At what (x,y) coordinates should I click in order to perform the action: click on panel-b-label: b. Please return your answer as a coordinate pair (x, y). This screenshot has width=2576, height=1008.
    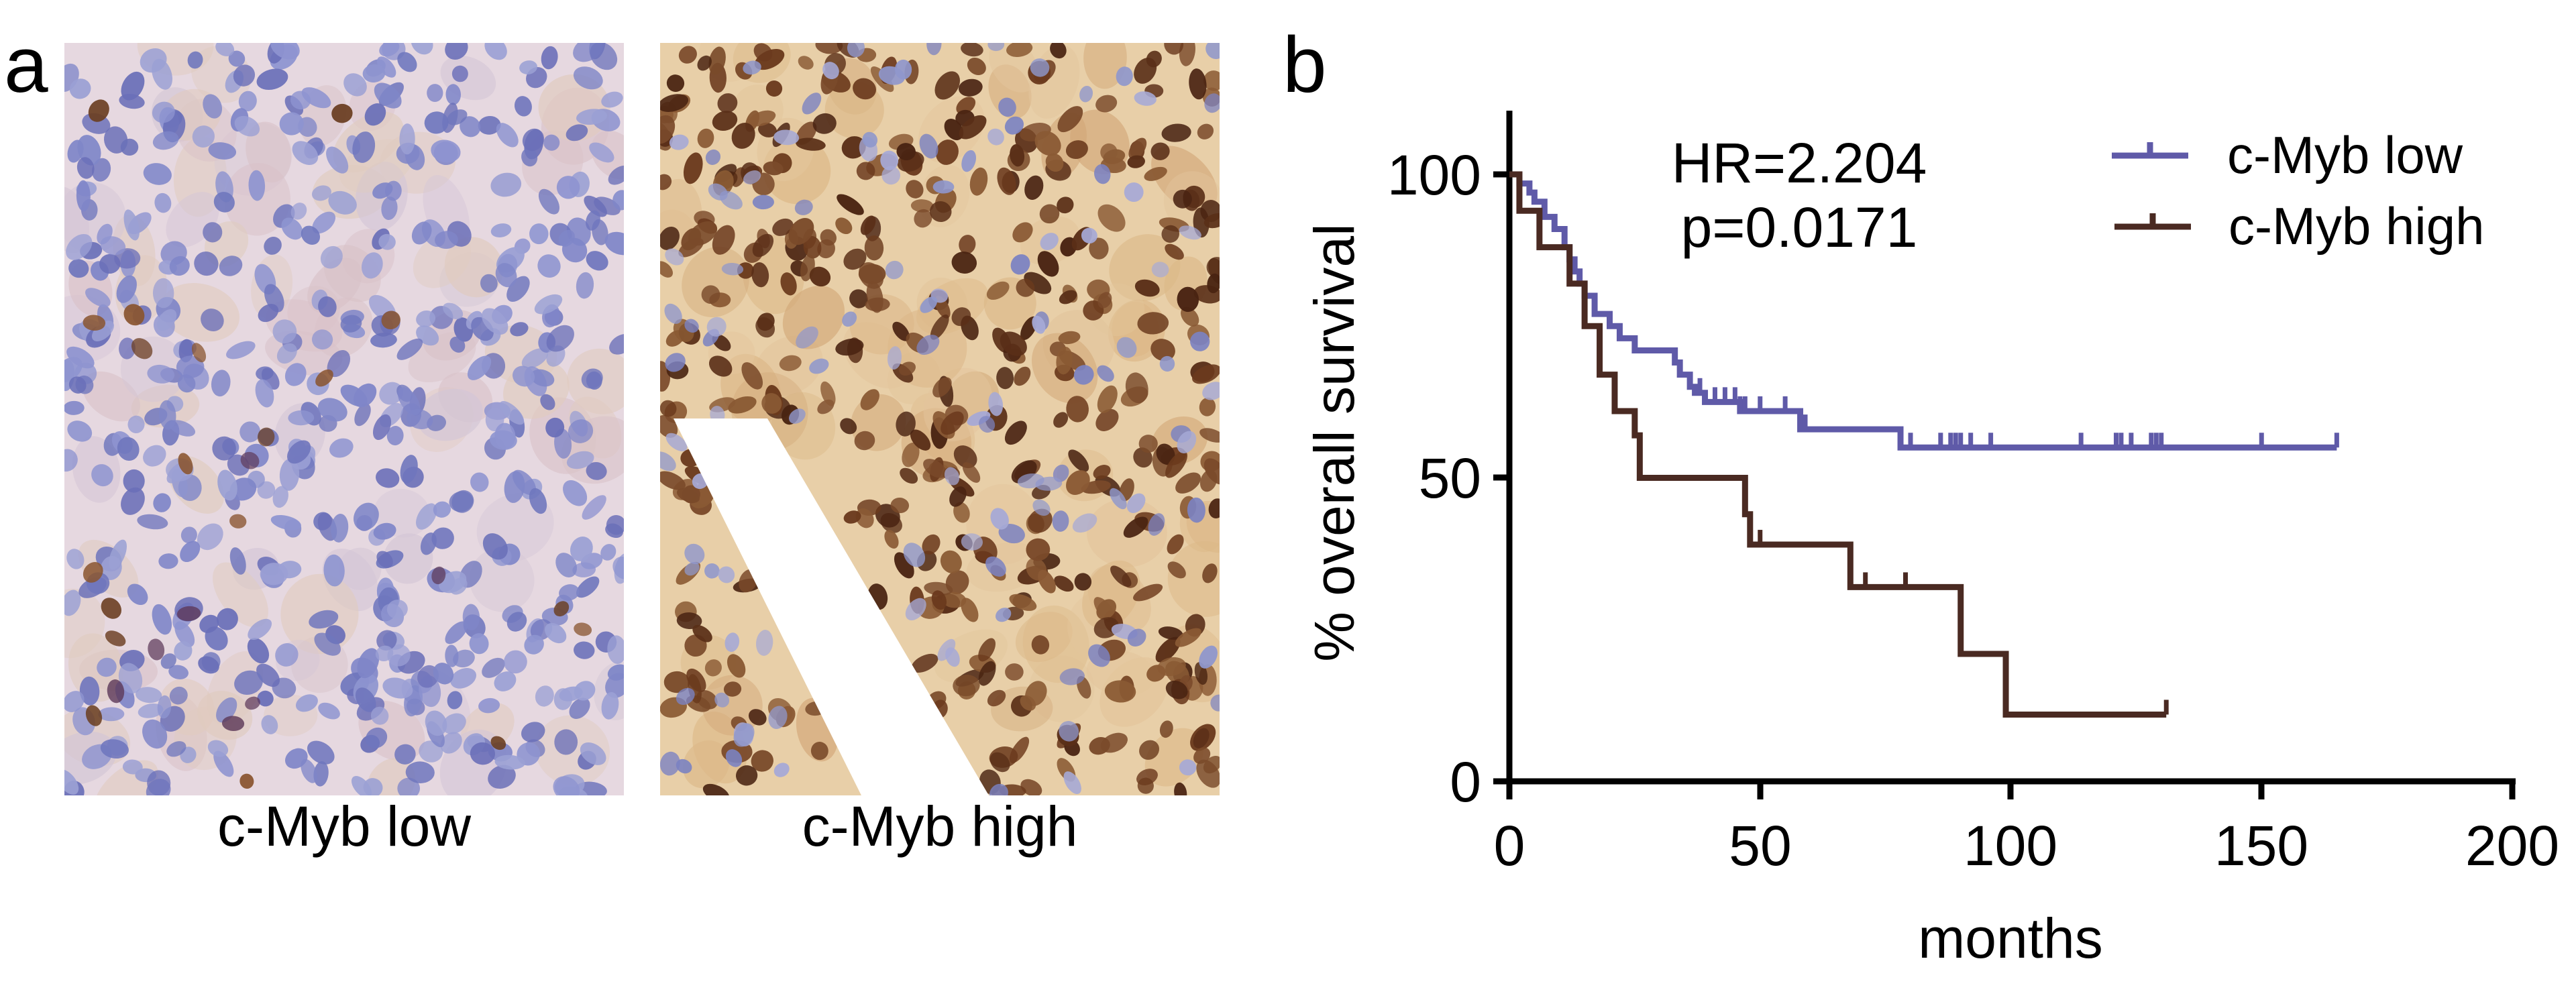
    Looking at the image, I should click on (1305, 65).